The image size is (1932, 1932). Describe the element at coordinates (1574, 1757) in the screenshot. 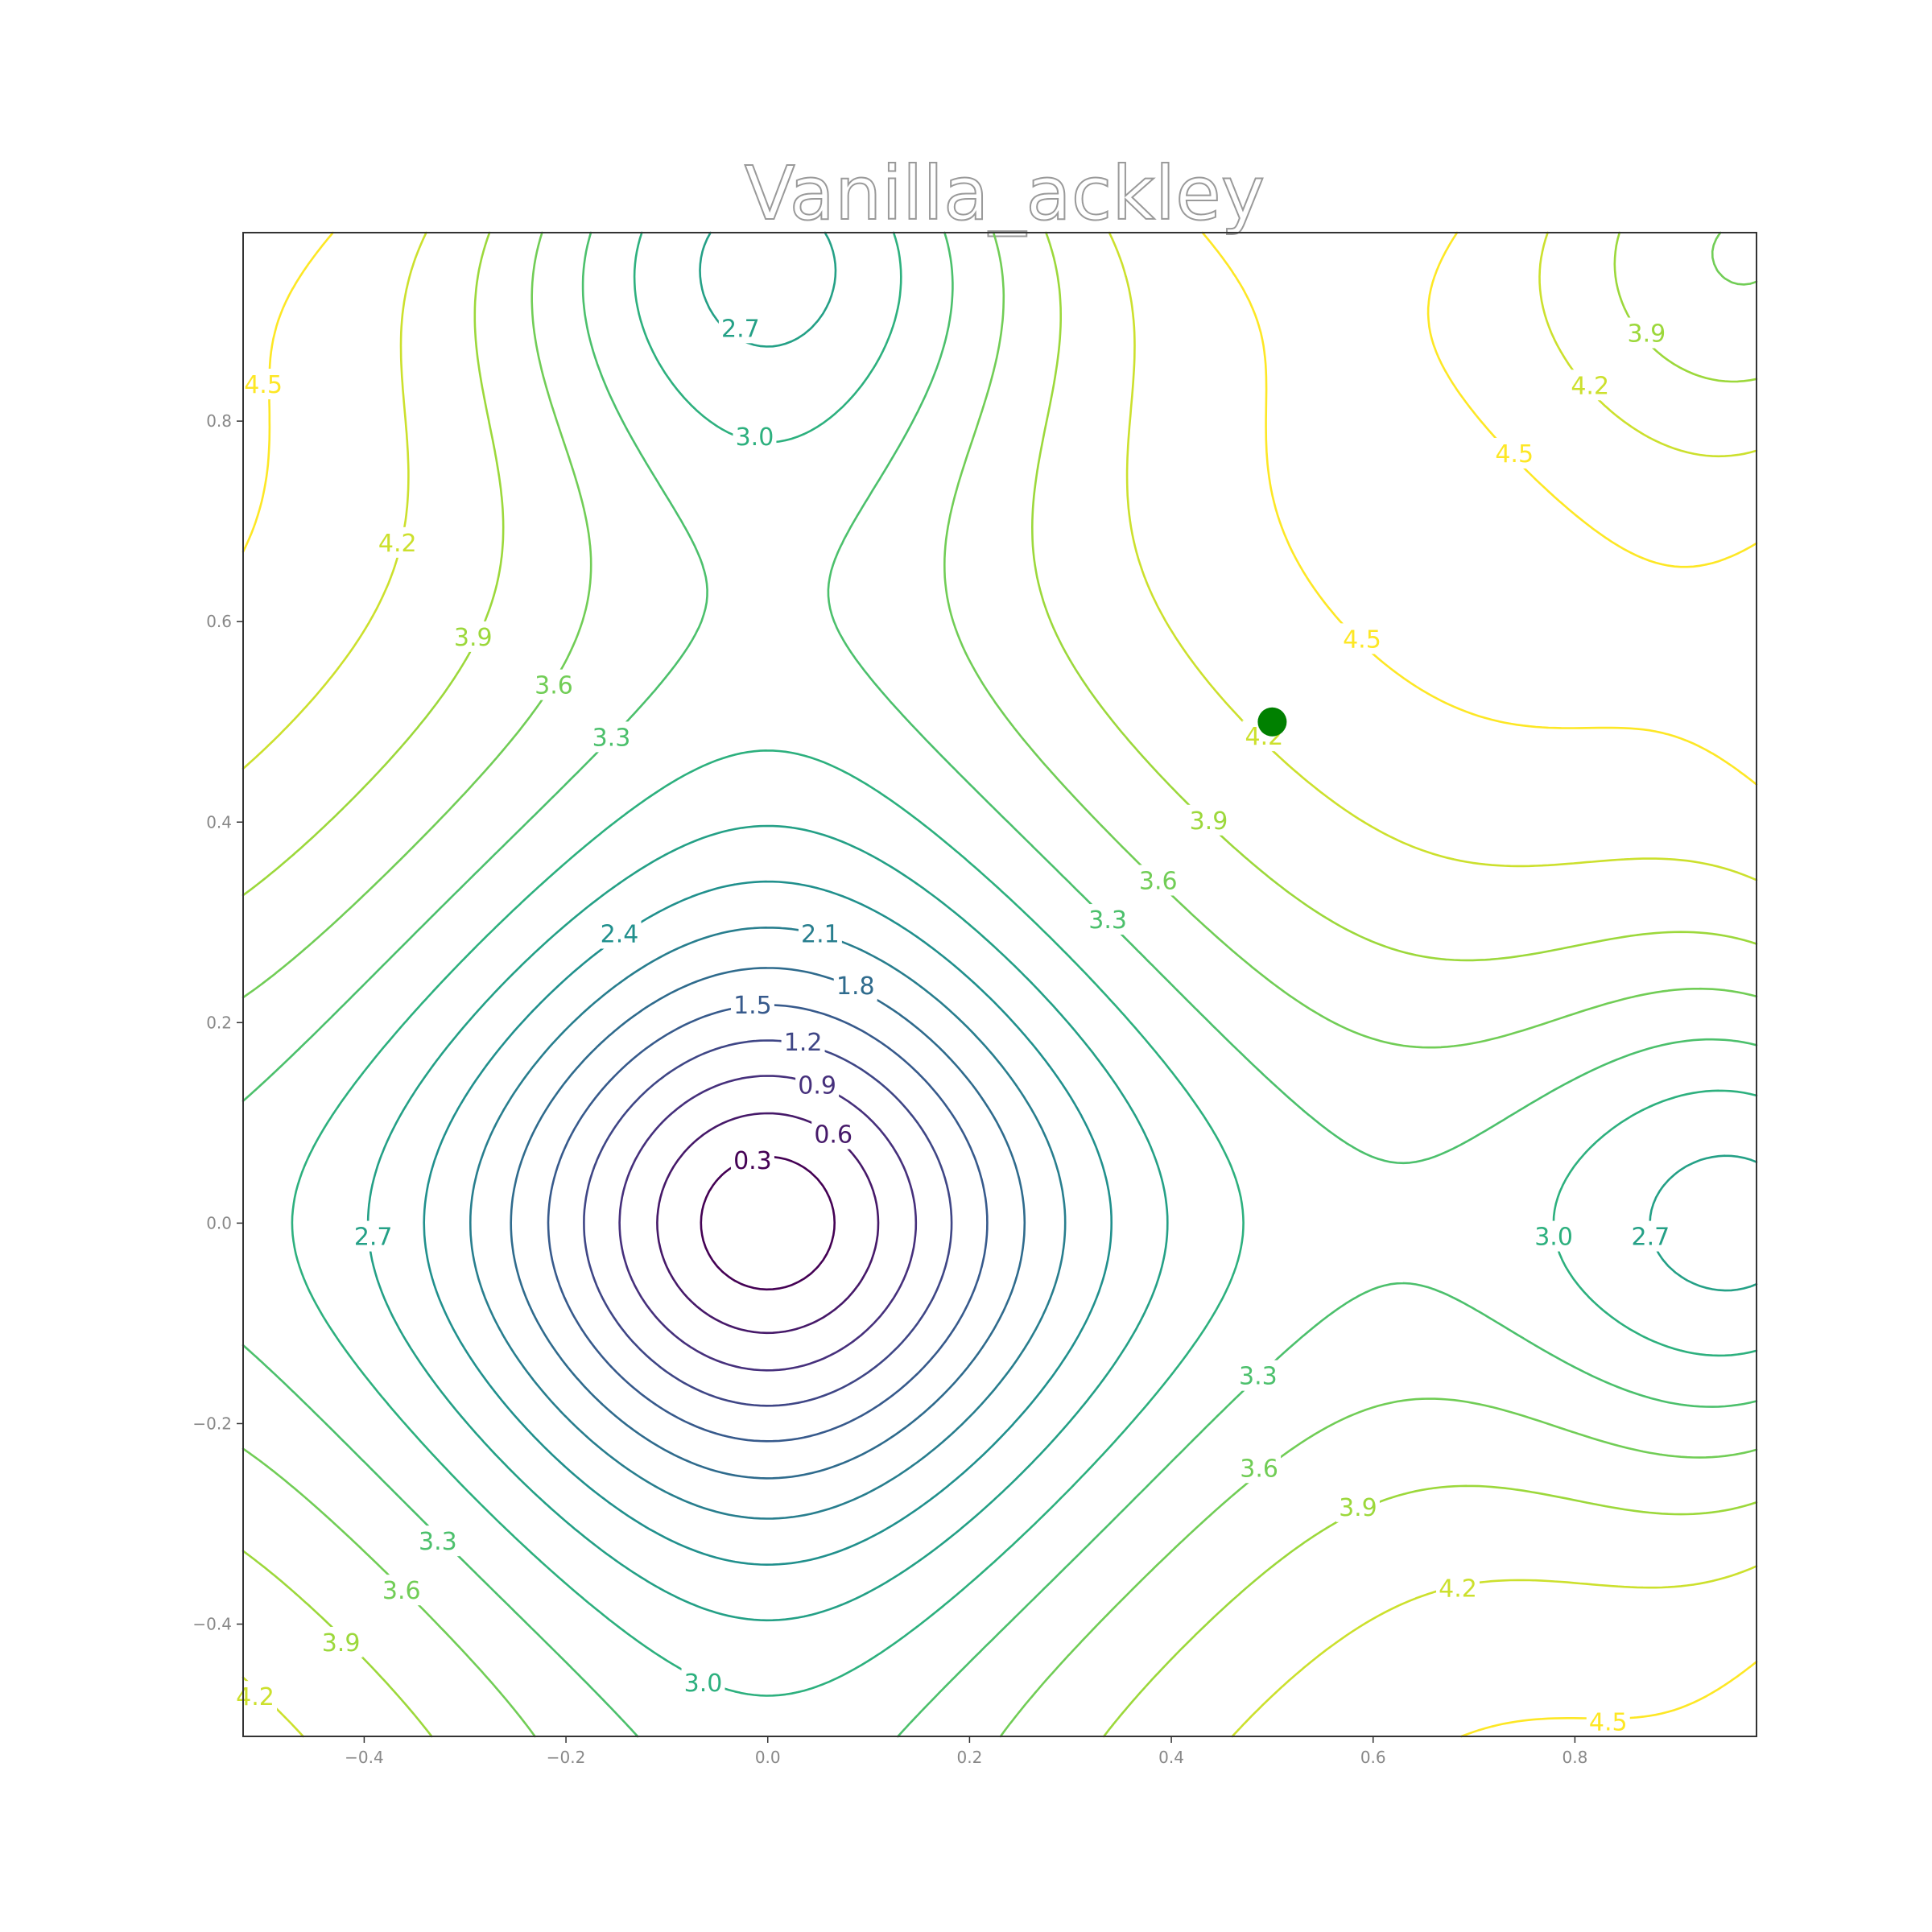

I see `x-tick-label: 0.8` at that location.